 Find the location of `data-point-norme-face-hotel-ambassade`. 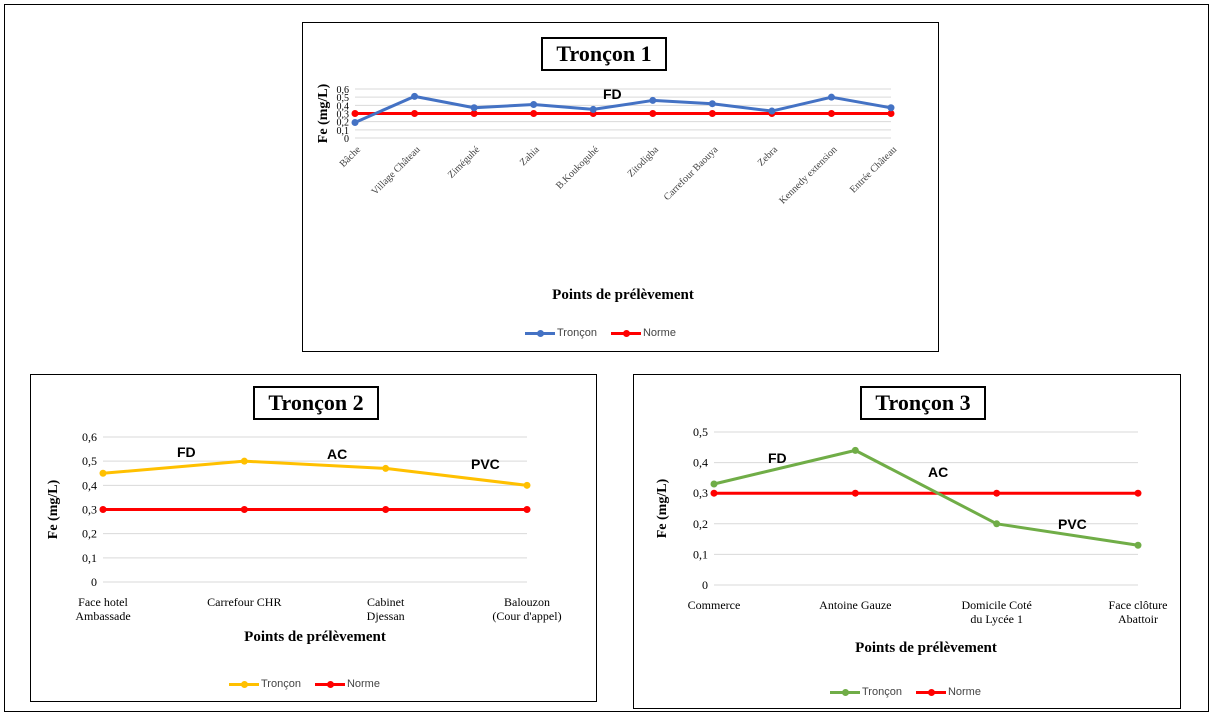

data-point-norme-face-hotel-ambassade is located at coordinates (103, 509).